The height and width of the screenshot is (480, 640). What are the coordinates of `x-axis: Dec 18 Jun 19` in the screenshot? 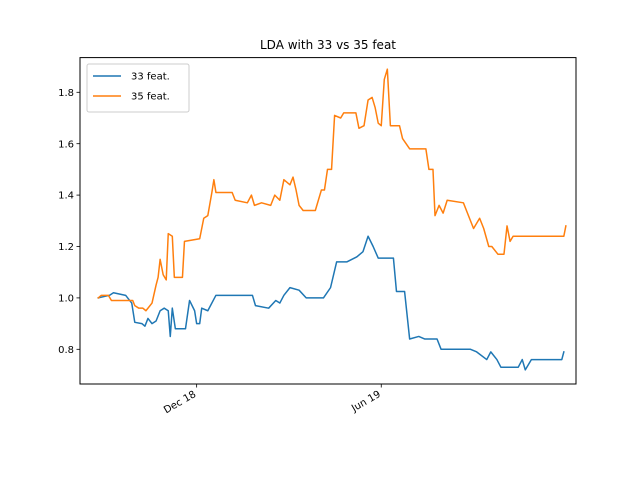 It's located at (272, 400).